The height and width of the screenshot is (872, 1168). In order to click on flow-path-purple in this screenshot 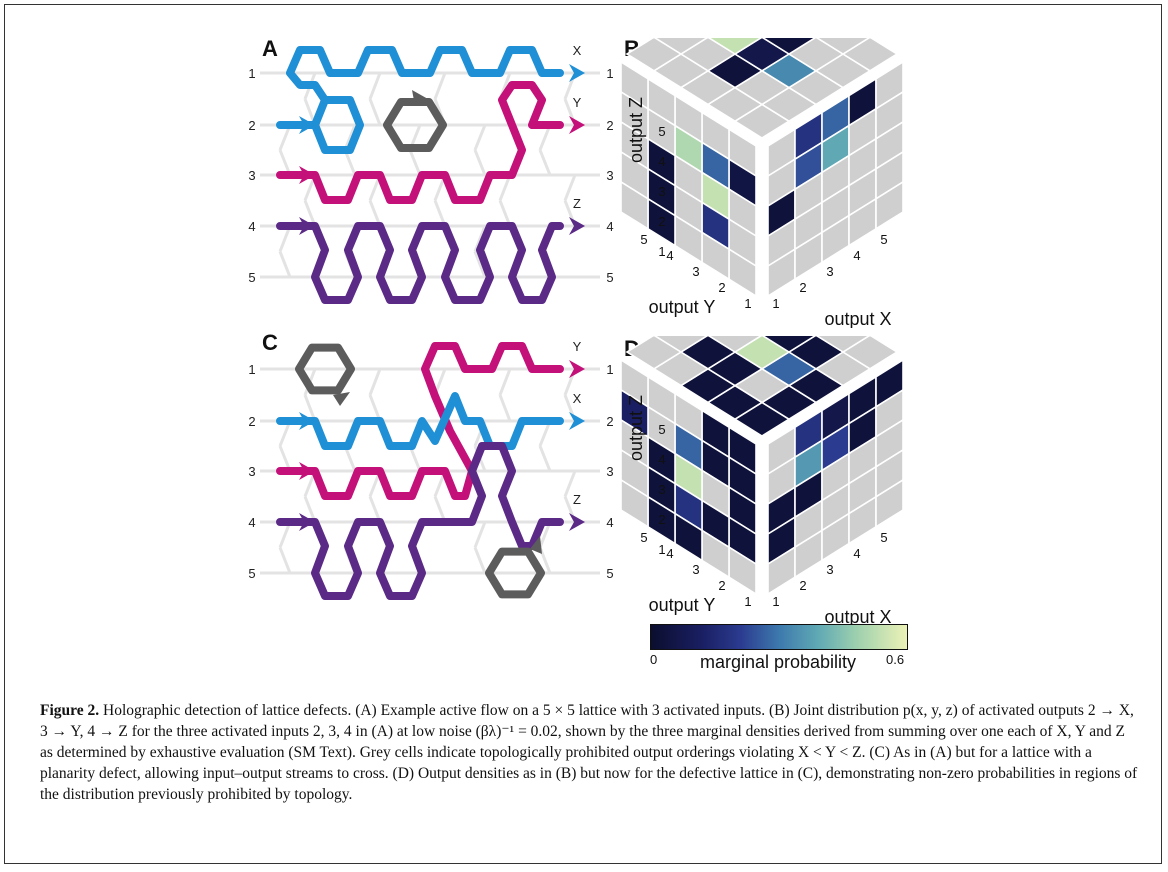, I will do `click(420, 263)`.